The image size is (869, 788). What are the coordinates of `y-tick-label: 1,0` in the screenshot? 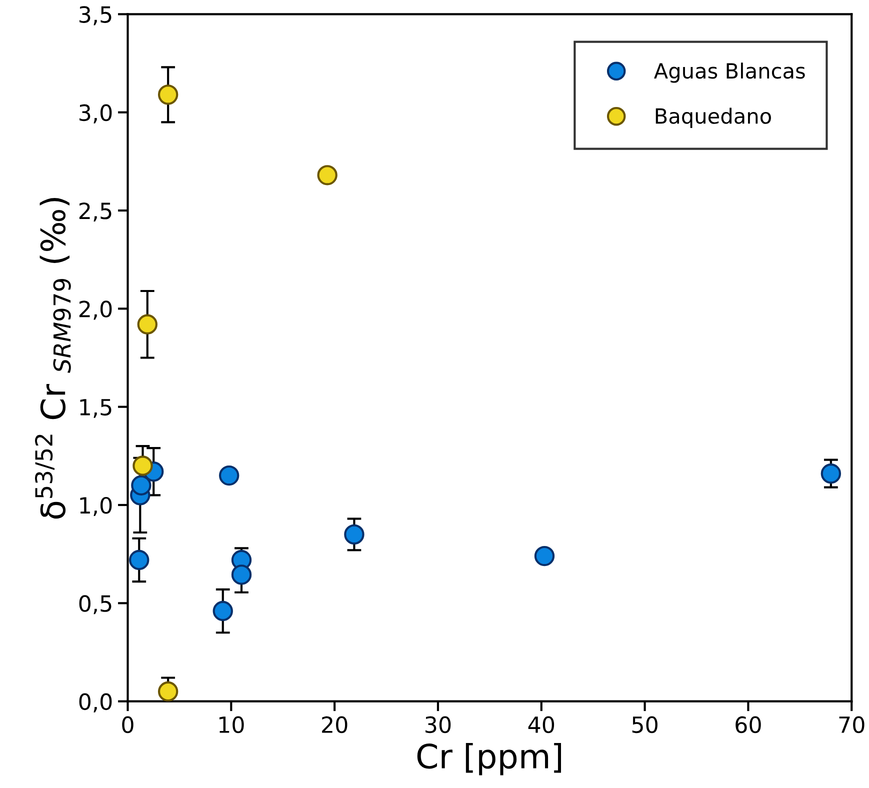 It's located at (96, 506).